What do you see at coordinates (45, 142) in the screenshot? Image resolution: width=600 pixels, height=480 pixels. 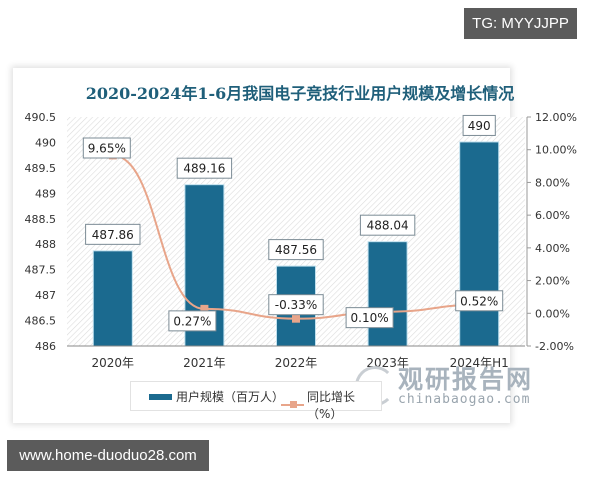 I see `left-tick-label: 490` at bounding box center [45, 142].